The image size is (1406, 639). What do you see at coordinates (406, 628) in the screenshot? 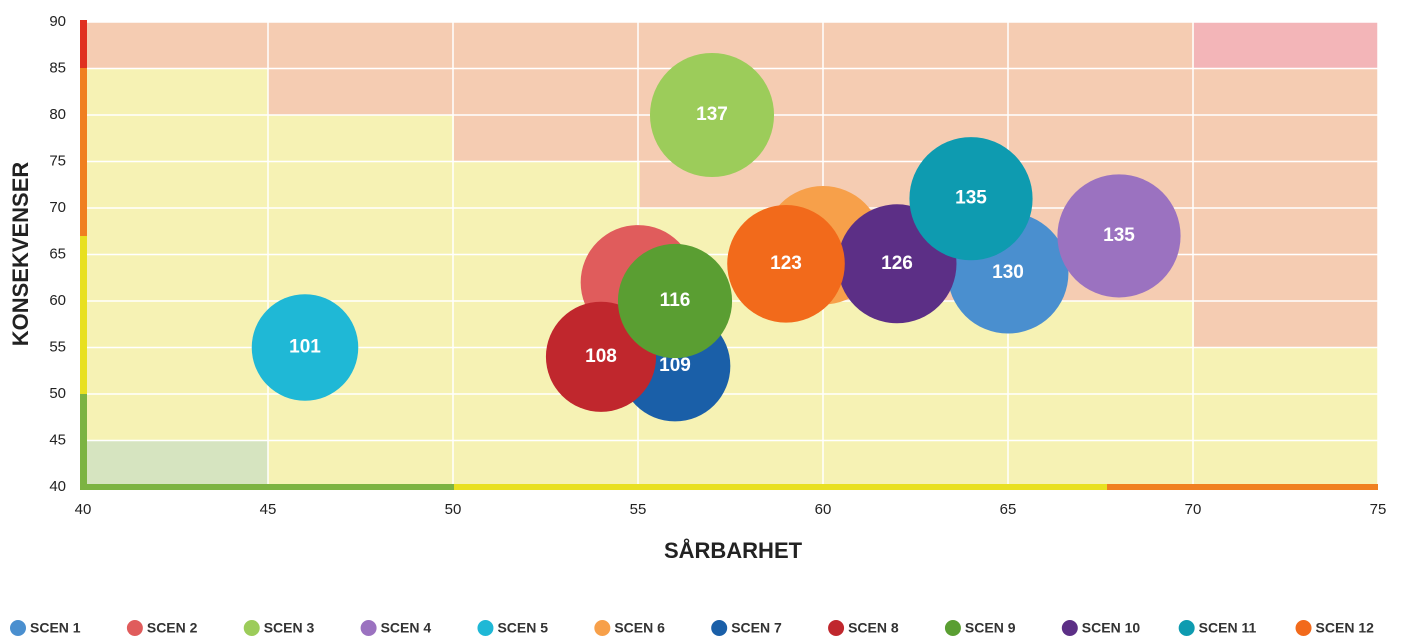
I see `legend-label: SCEN 4` at bounding box center [406, 628].